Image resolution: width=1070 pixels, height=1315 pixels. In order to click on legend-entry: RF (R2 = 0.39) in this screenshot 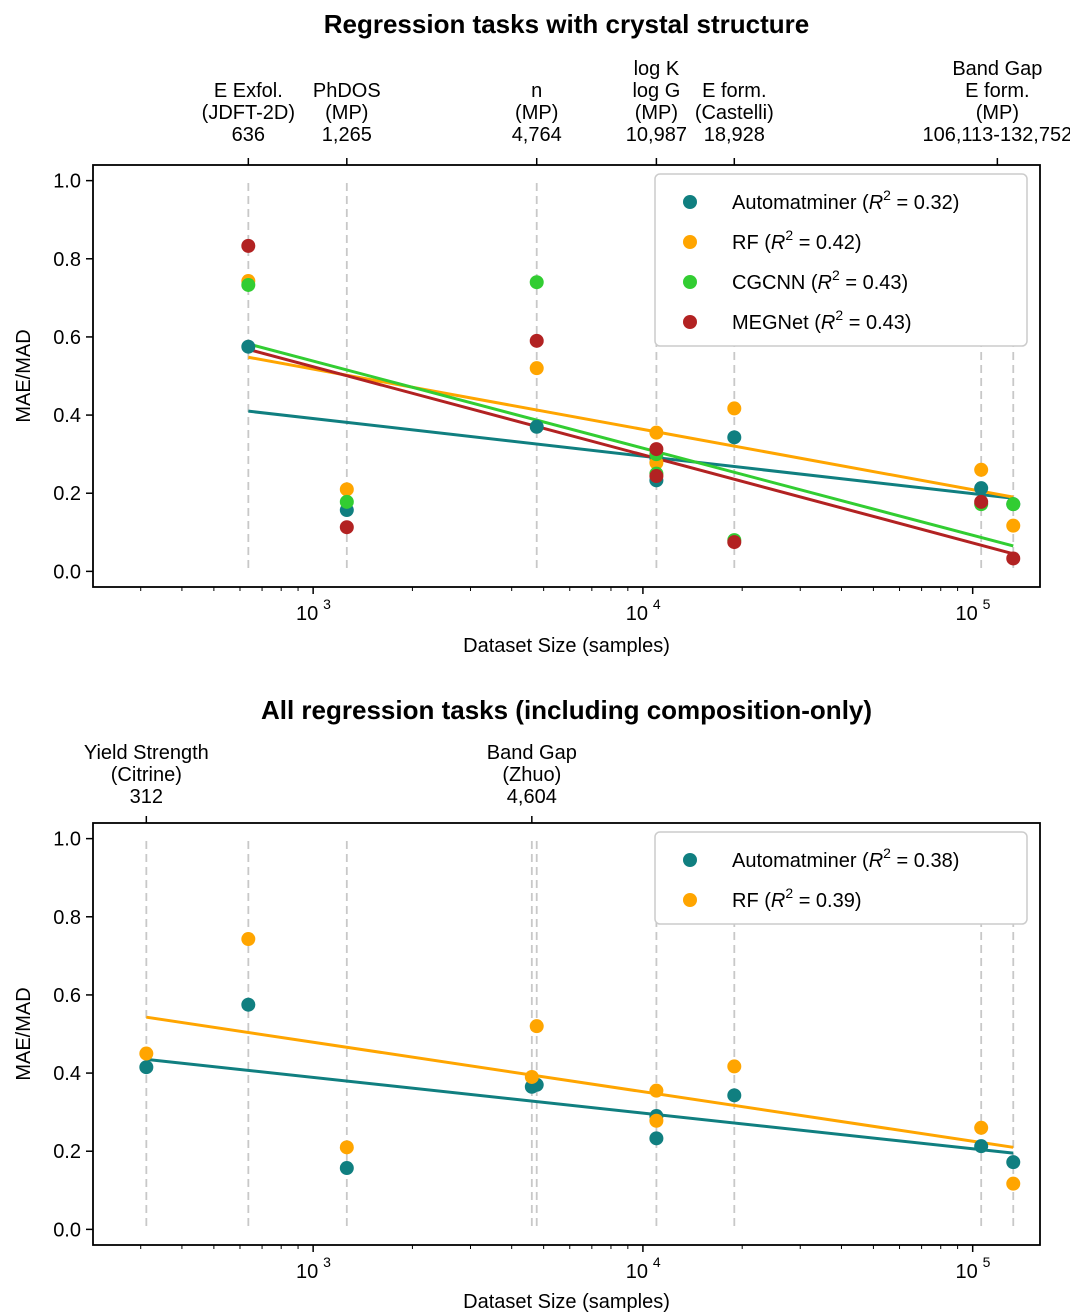, I will do `click(797, 898)`.